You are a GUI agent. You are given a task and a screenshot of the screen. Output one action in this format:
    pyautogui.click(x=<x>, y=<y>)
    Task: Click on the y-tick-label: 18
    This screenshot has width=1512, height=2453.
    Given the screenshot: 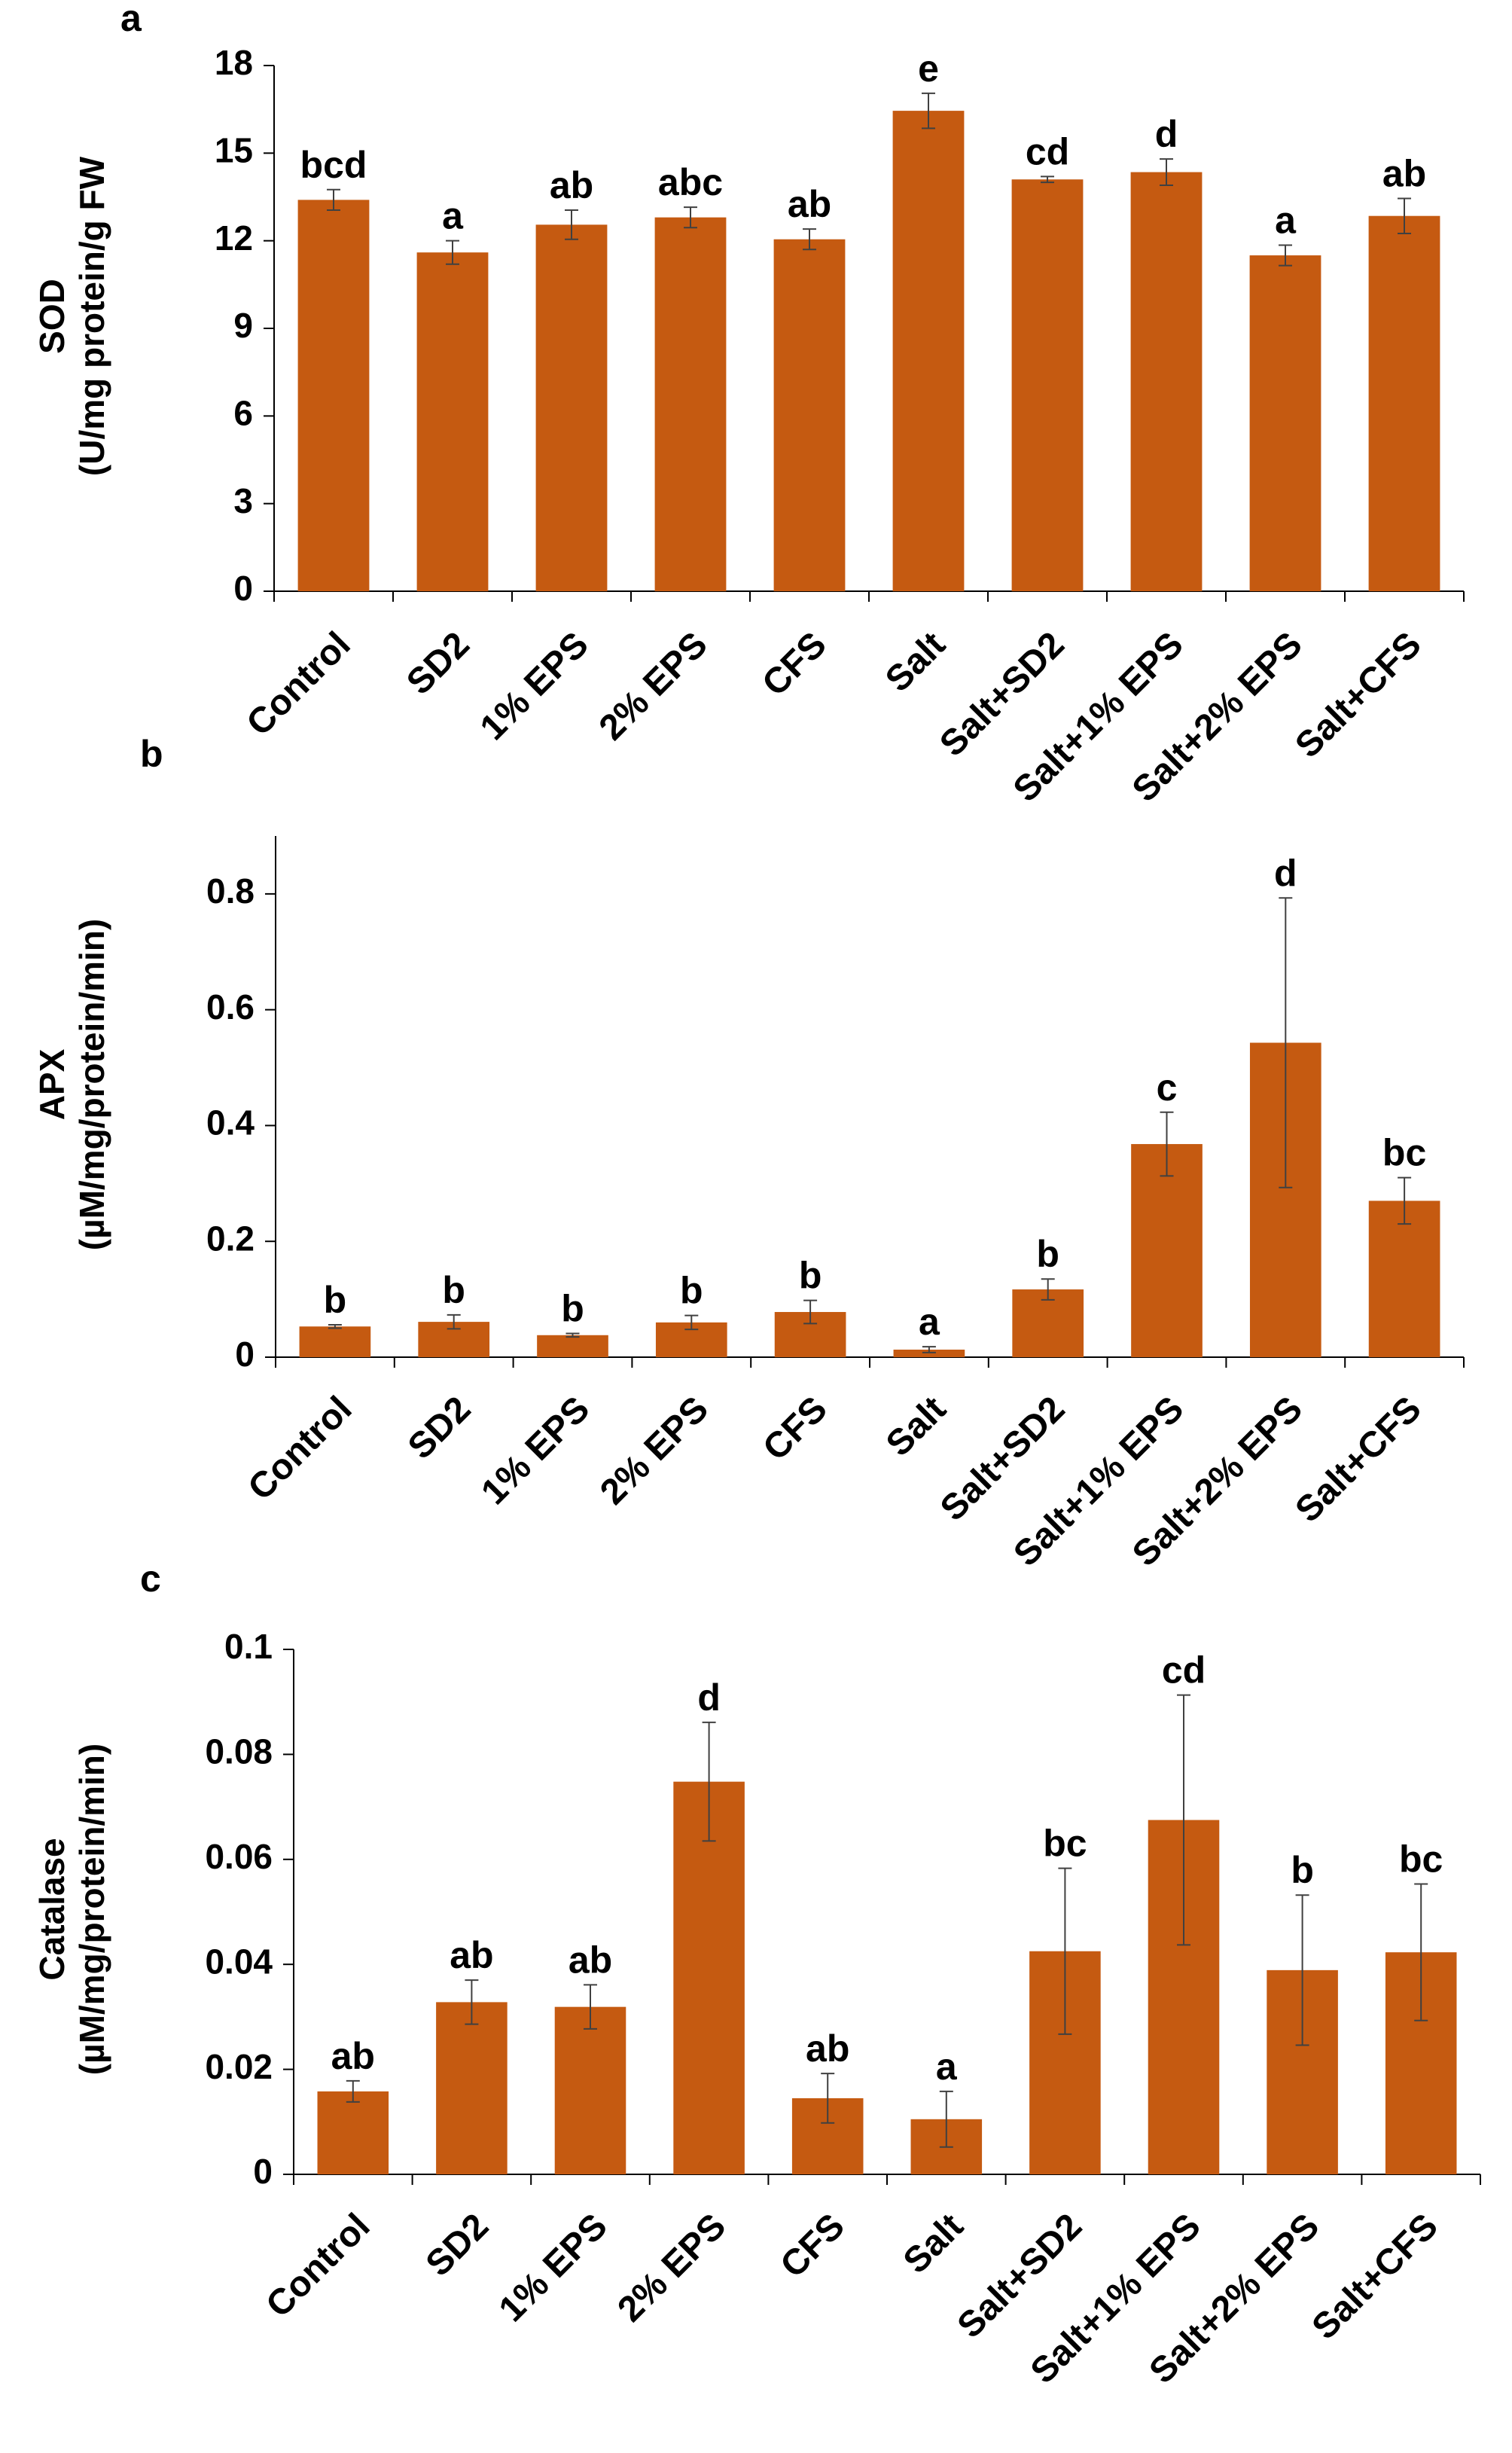 What is the action you would take?
    pyautogui.click(x=234, y=62)
    